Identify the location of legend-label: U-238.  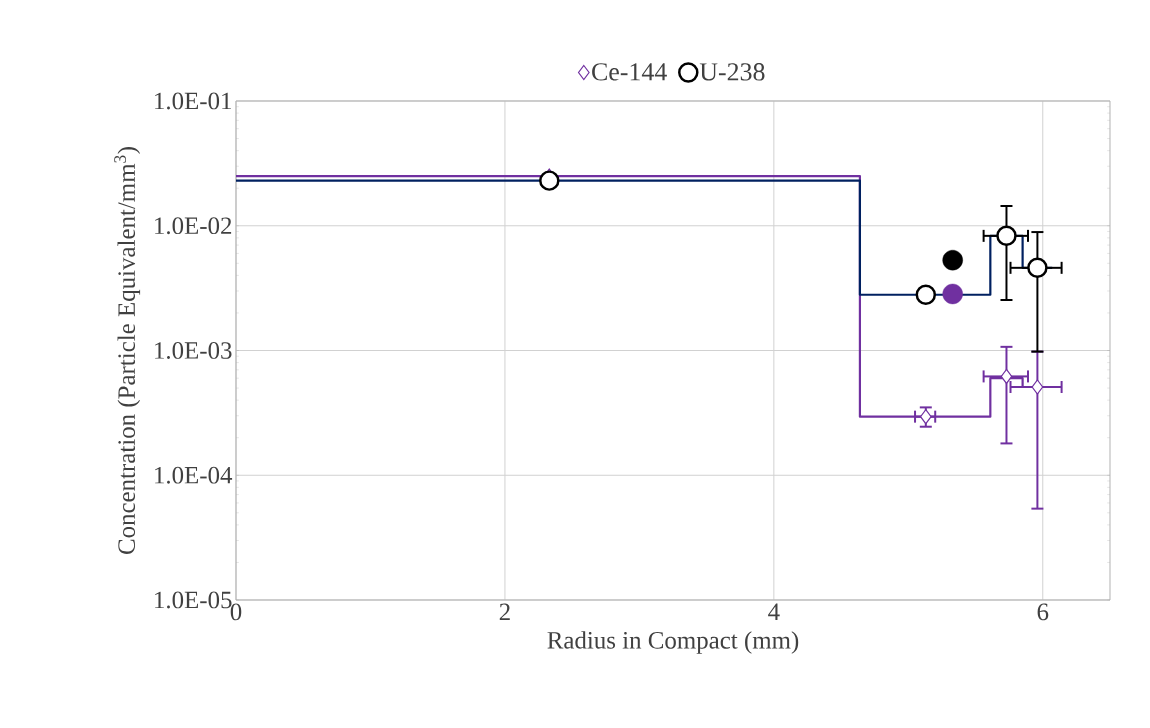
(732, 72).